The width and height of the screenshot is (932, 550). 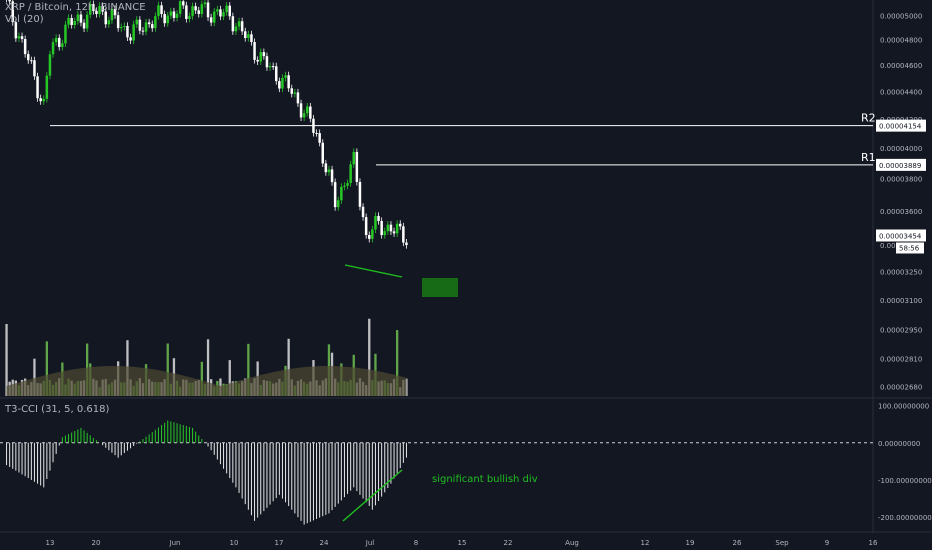 What do you see at coordinates (373, 271) in the screenshot?
I see `price-divergence-line` at bounding box center [373, 271].